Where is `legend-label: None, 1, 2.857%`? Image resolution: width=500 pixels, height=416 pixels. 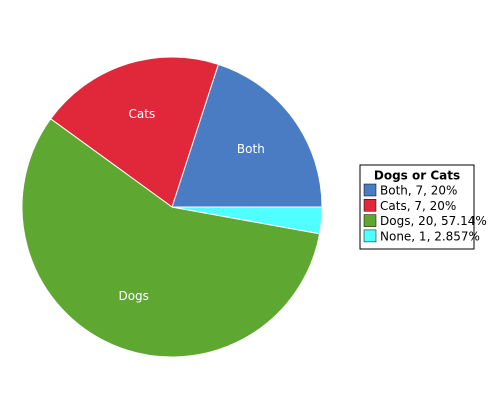
legend-label: None, 1, 2.857% is located at coordinates (430, 236).